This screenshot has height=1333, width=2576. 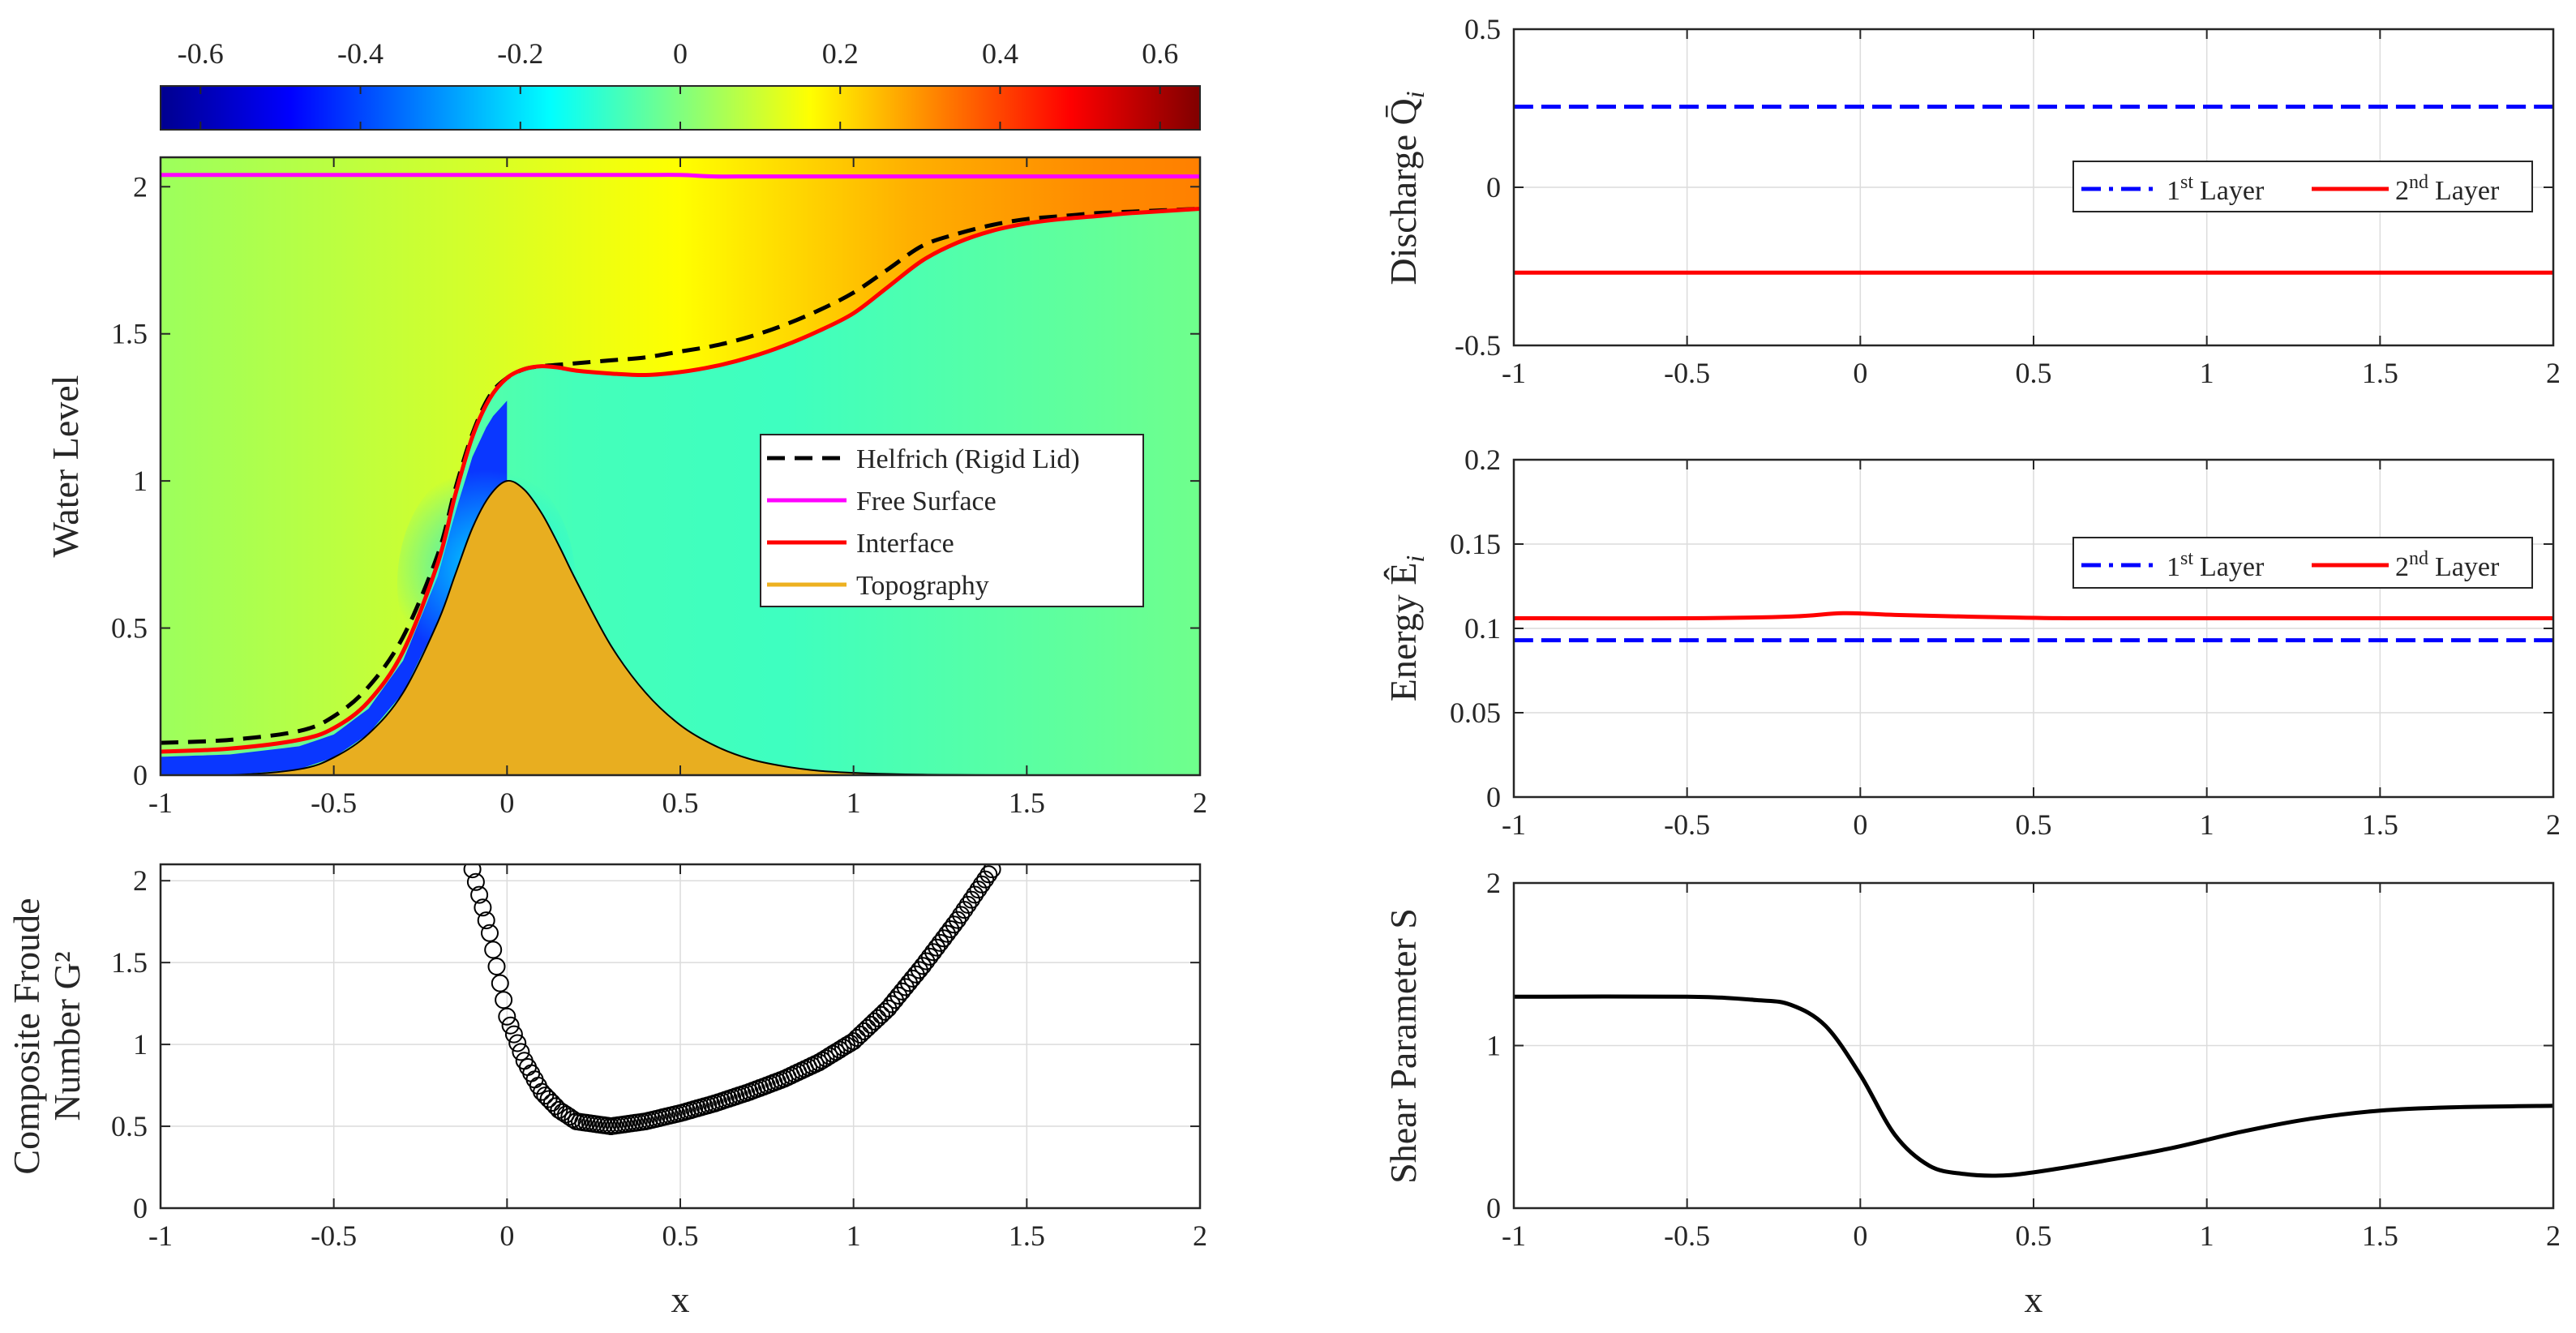 What do you see at coordinates (680, 53) in the screenshot?
I see `colorbar-tick-label: 0` at bounding box center [680, 53].